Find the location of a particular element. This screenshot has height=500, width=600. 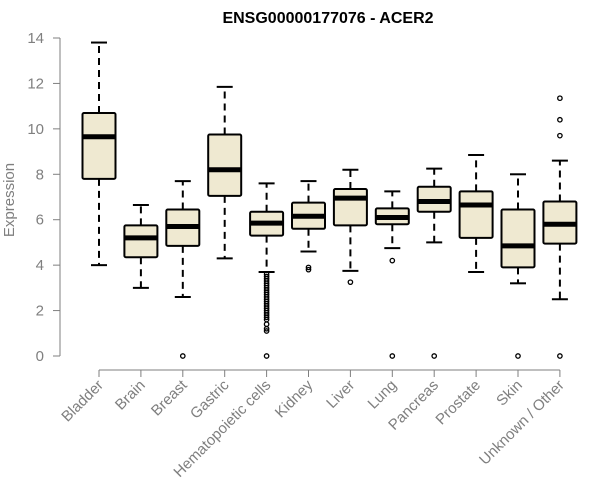

y-tick-label-10: 10 is located at coordinates (35, 129).